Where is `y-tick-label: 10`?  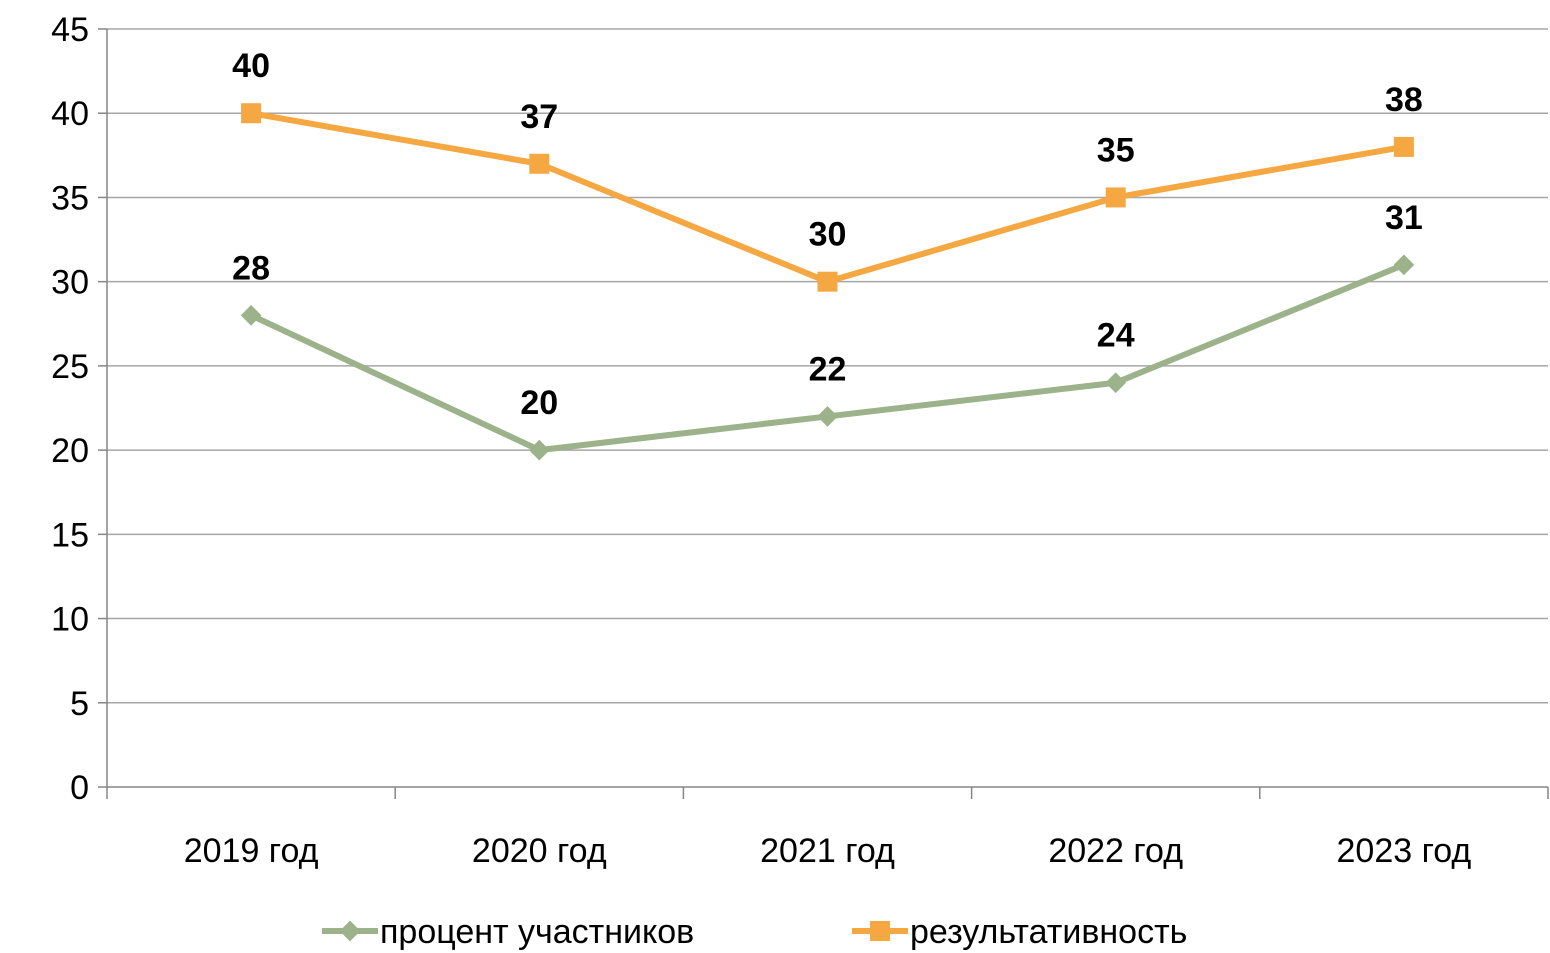 y-tick-label: 10 is located at coordinates (70, 620).